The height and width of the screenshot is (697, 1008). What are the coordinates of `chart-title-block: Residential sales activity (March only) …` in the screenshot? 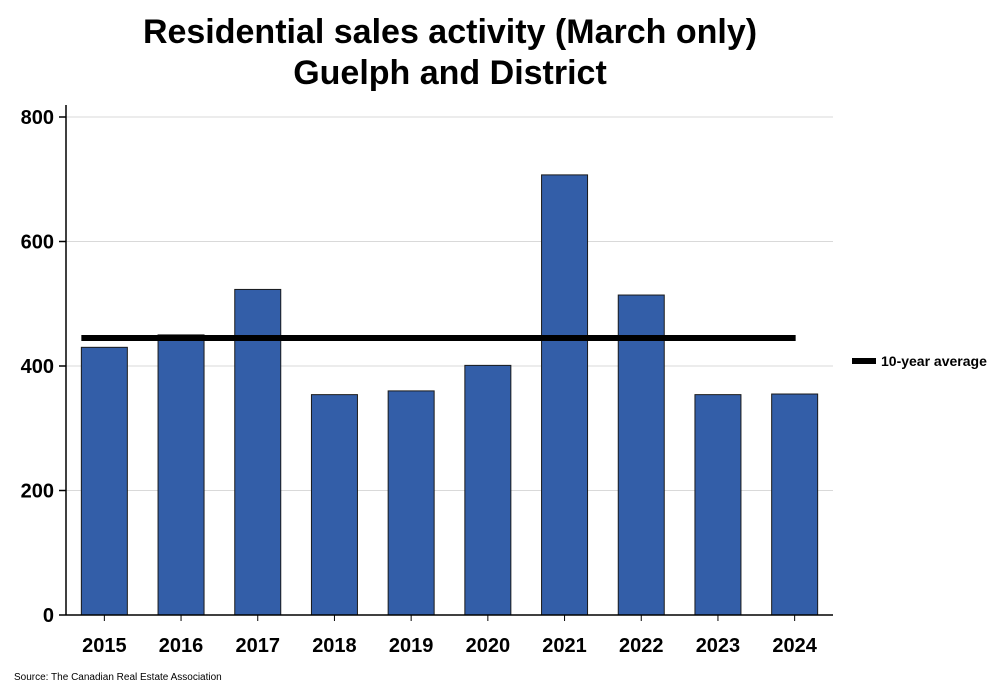 It's located at (450, 53).